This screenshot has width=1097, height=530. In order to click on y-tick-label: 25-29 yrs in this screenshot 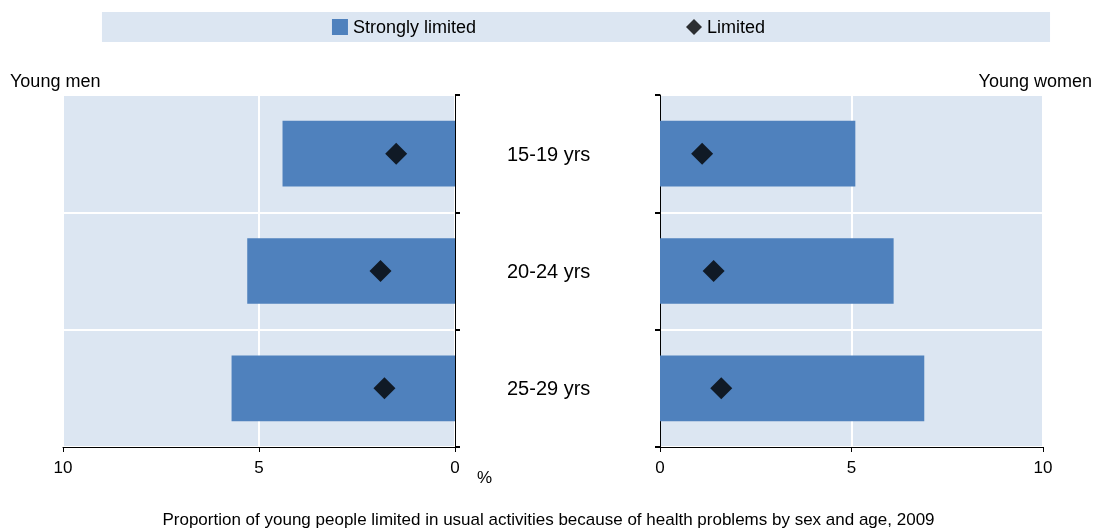, I will do `click(549, 388)`.